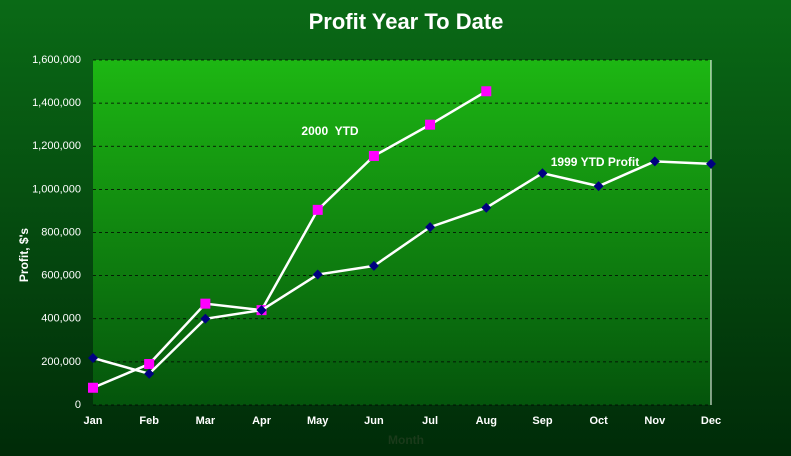 Image resolution: width=791 pixels, height=456 pixels. Describe the element at coordinates (56, 103) in the screenshot. I see `y-tick-label: 1,400,000` at that location.